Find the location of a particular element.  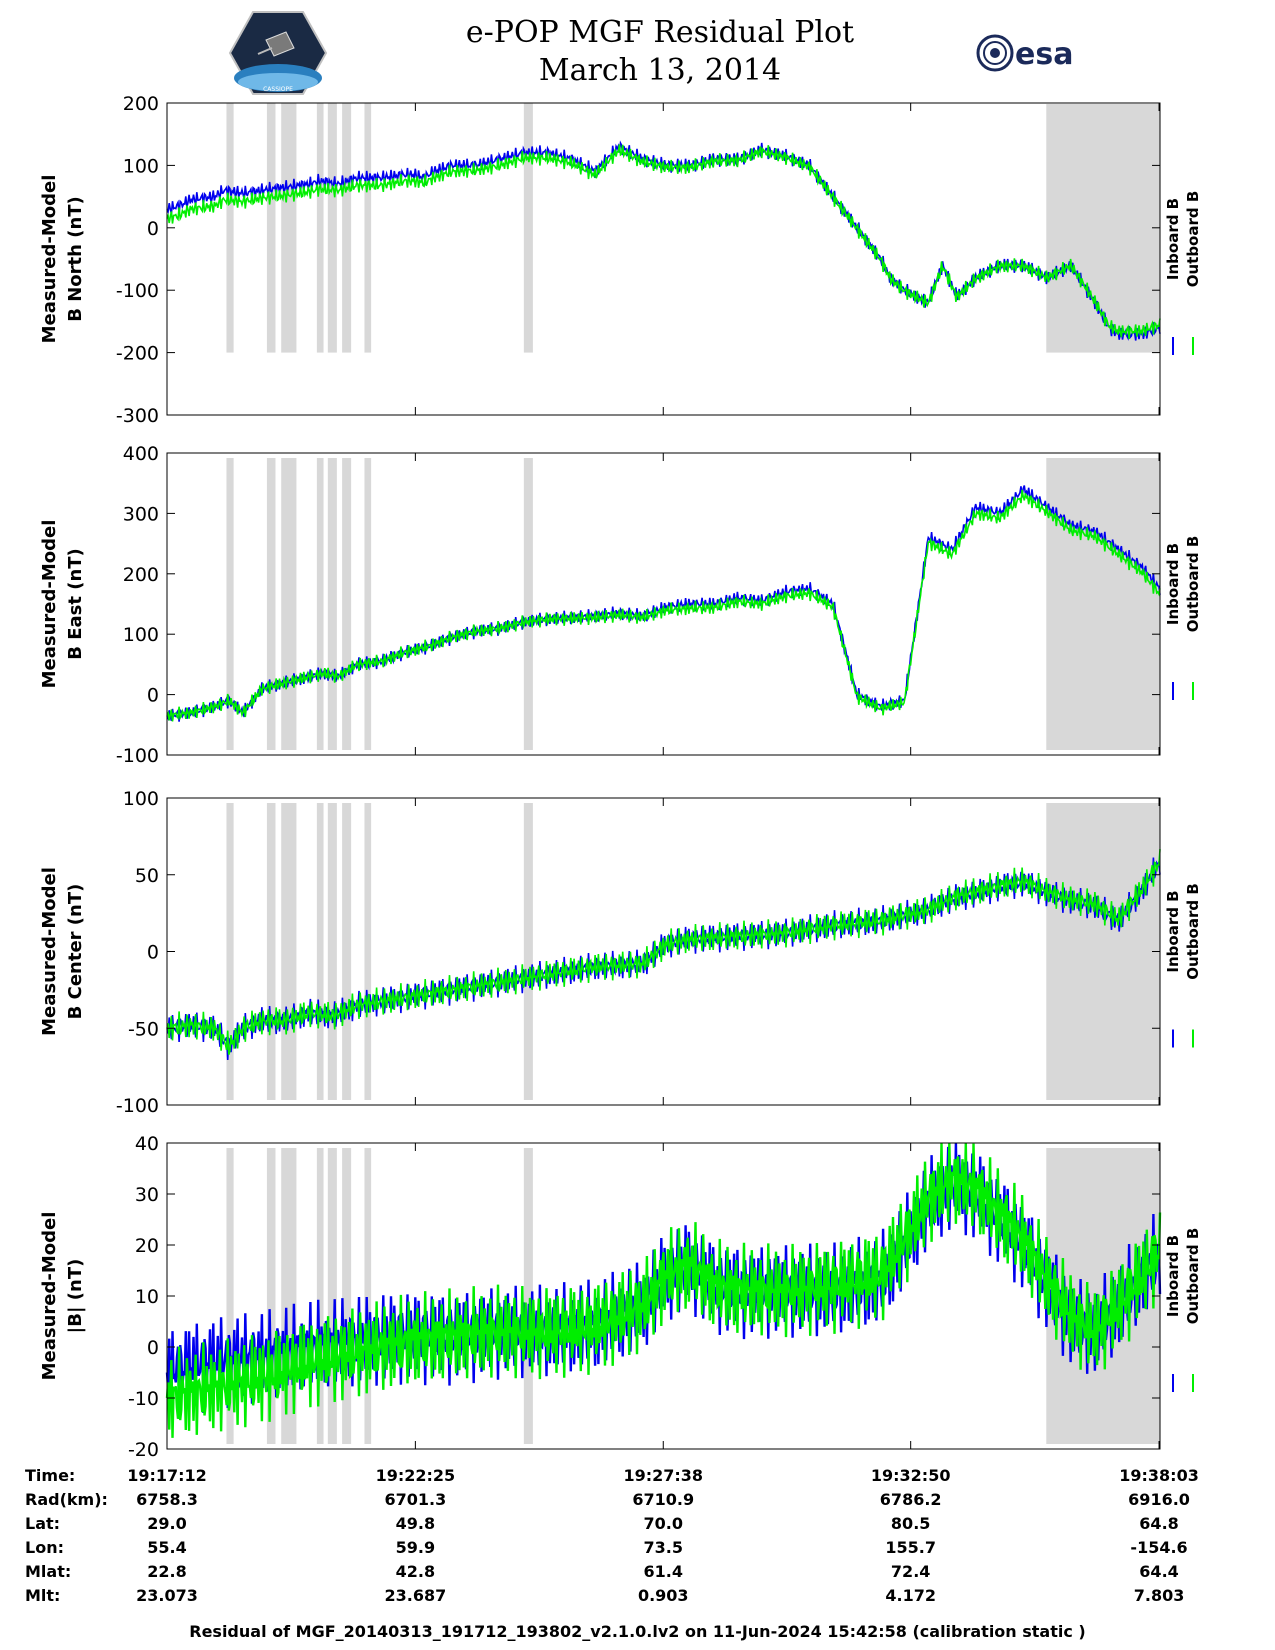

ephemeris-value: 73.5 is located at coordinates (663, 1547).